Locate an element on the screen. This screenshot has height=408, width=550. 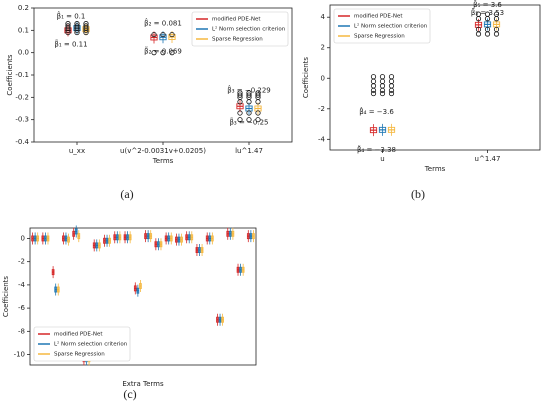
y-tick-label: -10 is located at coordinates (19, 355).